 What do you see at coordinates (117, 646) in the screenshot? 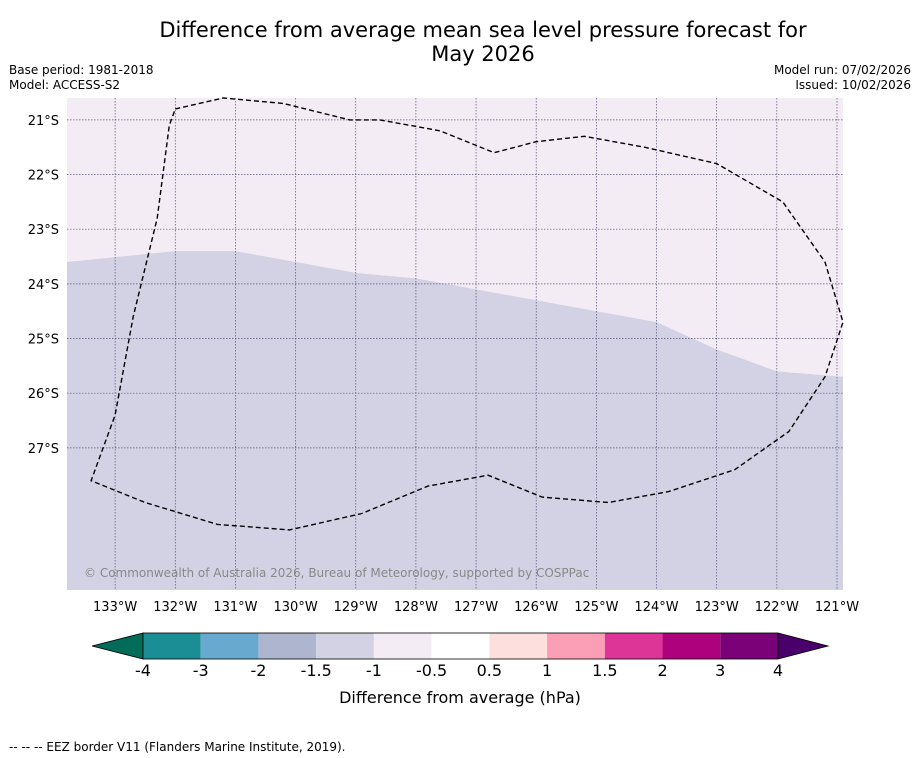
I see `colorbar-under-arrow` at bounding box center [117, 646].